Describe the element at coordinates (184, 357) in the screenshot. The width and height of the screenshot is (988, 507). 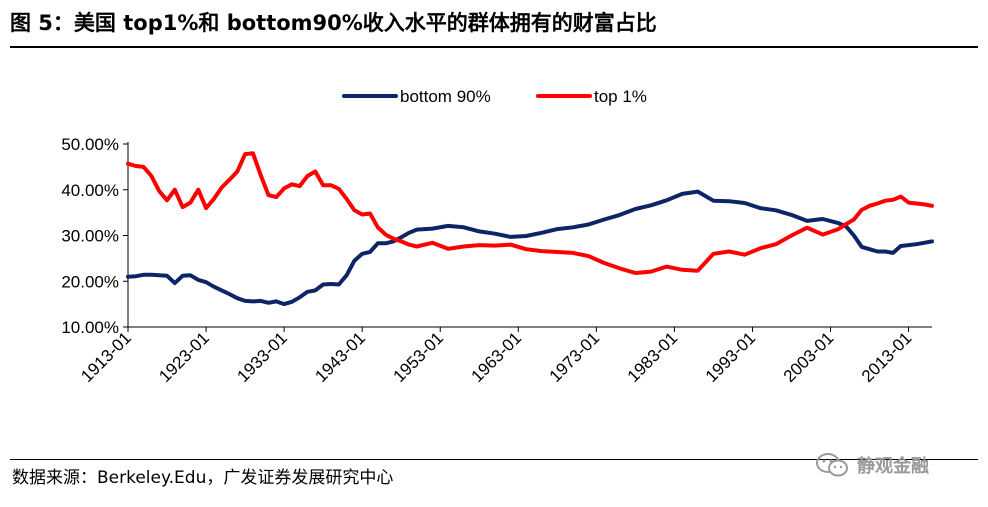
I see `x-tick-label: 1923-01` at that location.